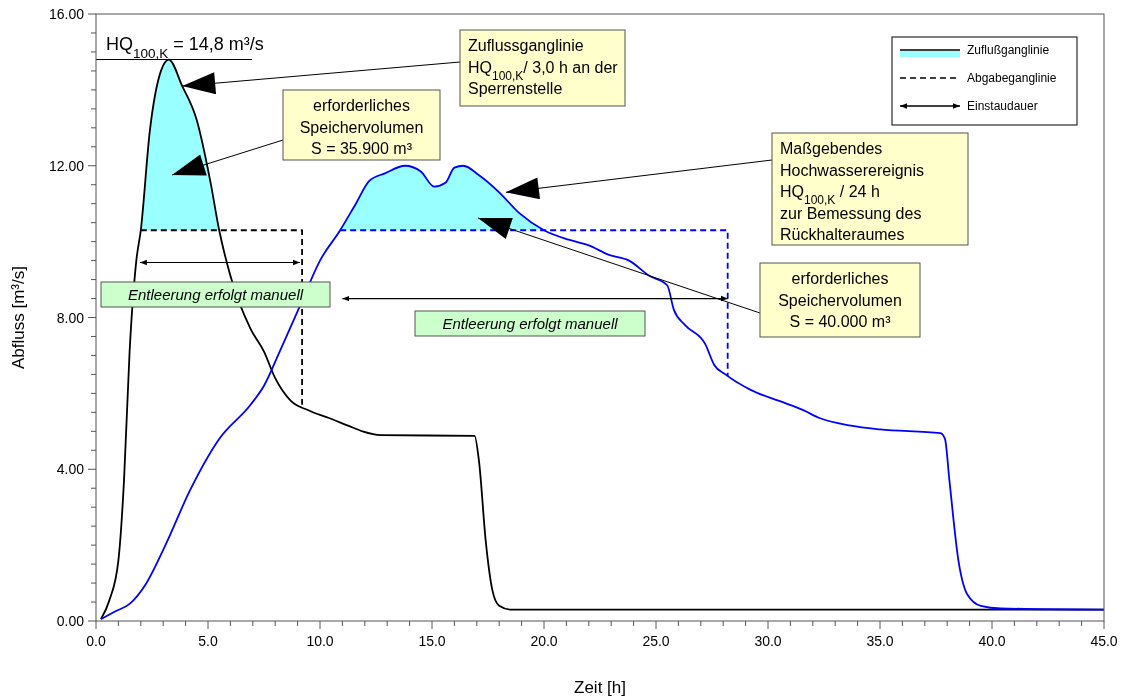  Describe the element at coordinates (852, 191) in the screenshot. I see `annotation: Maßgebendes Hochwasserereignis HQ$_{100,K}$ / 24 h zur Bemessung des Rückhalteraumes` at that location.